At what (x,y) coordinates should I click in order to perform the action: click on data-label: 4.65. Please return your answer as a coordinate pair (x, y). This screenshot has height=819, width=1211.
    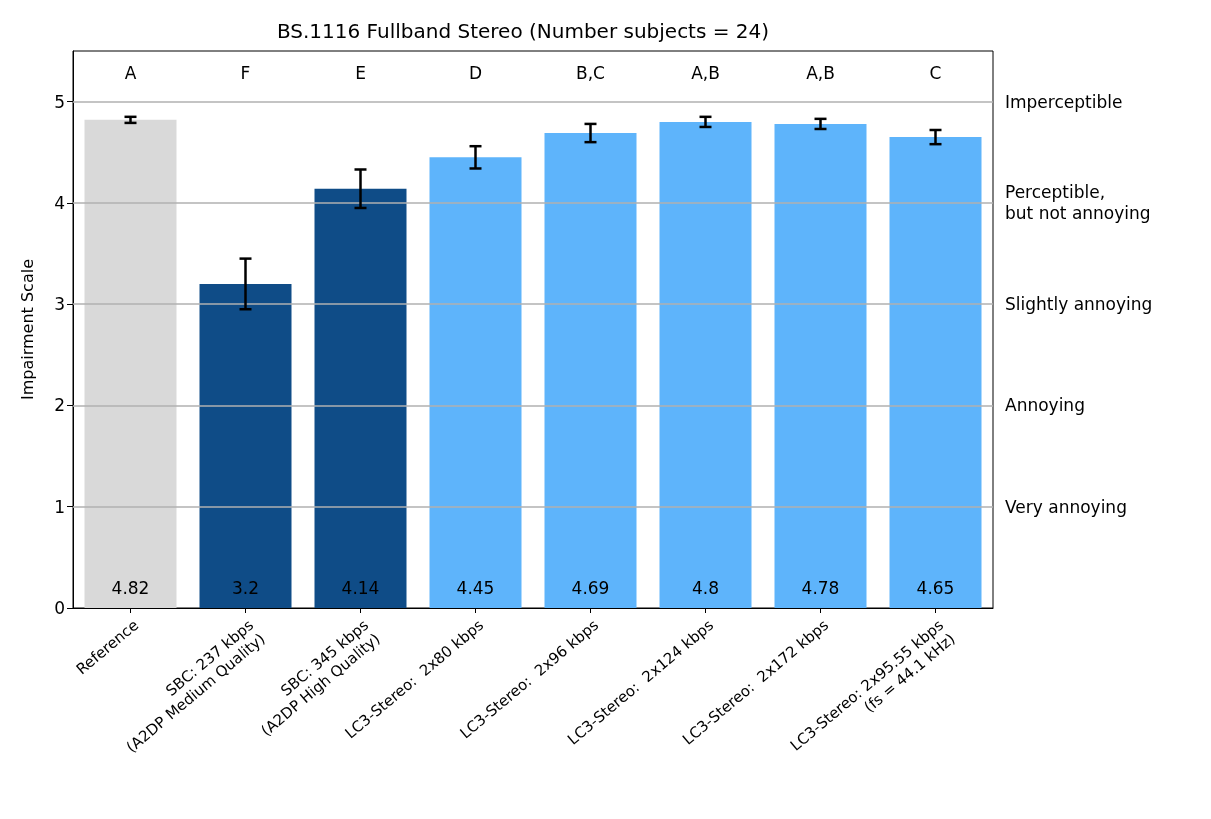
    Looking at the image, I should click on (935, 587).